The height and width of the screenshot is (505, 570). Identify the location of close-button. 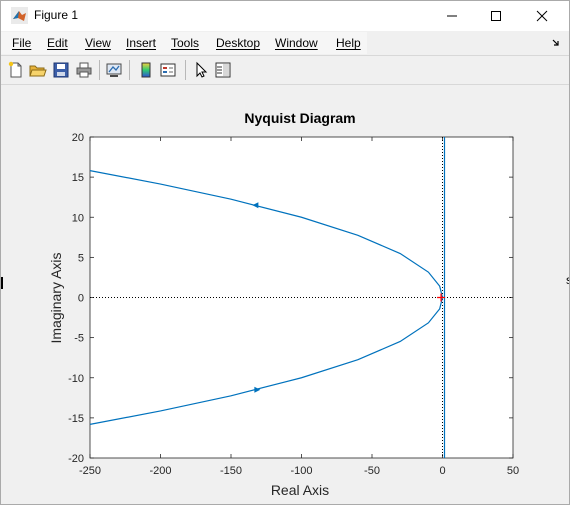
(542, 16).